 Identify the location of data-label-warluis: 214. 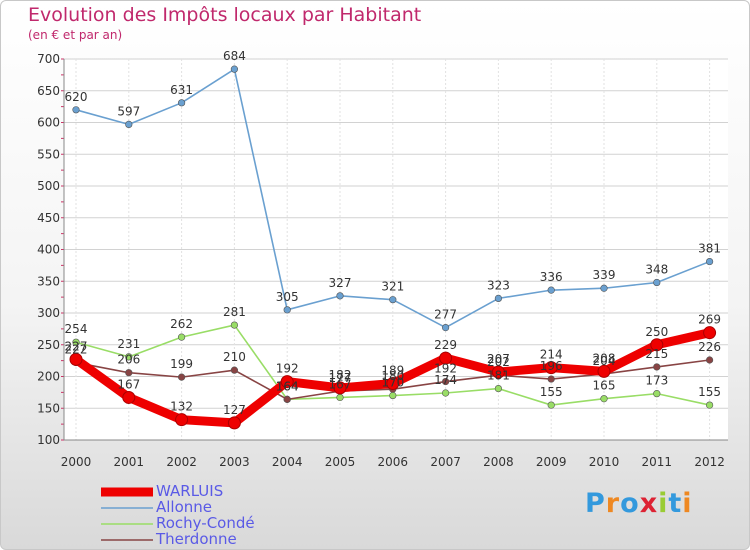
(551, 355).